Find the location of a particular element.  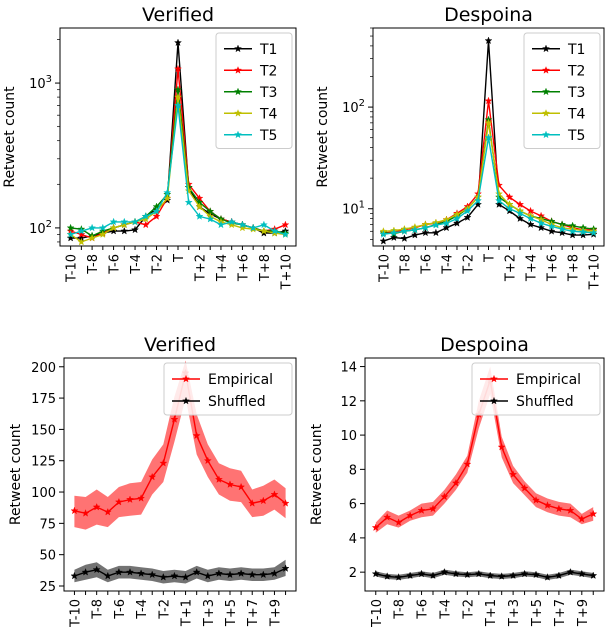

legend: Empirical Shuffled is located at coordinates (536, 389).